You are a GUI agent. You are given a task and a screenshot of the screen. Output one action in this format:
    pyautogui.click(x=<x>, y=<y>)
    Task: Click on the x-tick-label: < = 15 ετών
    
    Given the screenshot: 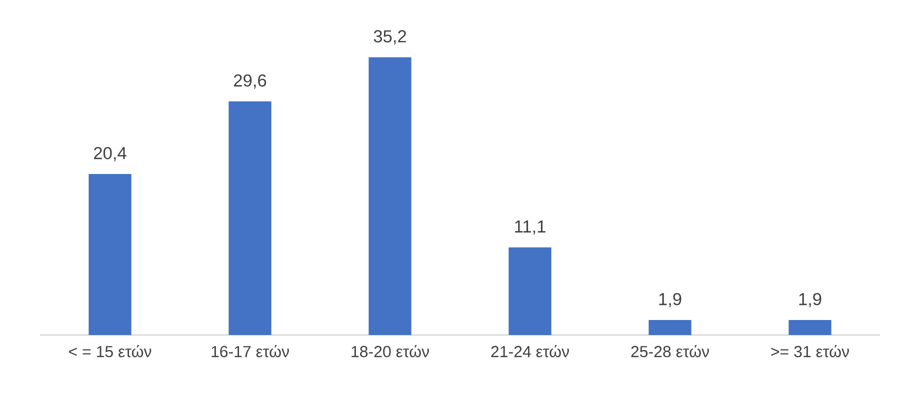 What is the action you would take?
    pyautogui.click(x=110, y=351)
    